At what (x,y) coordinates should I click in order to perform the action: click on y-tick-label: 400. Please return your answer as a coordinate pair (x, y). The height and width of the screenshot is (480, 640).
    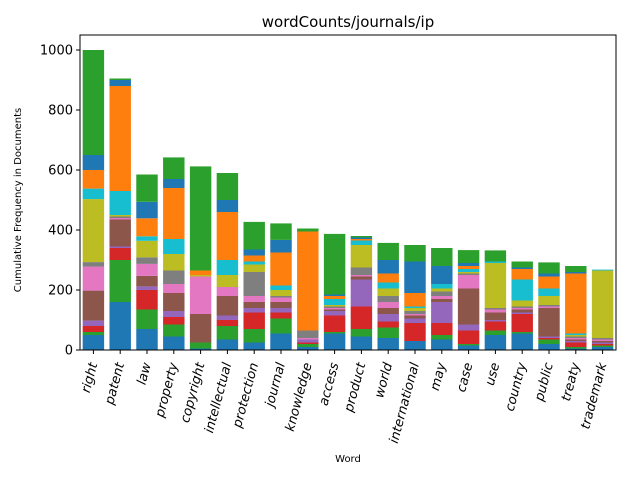
    Looking at the image, I should click on (60, 231).